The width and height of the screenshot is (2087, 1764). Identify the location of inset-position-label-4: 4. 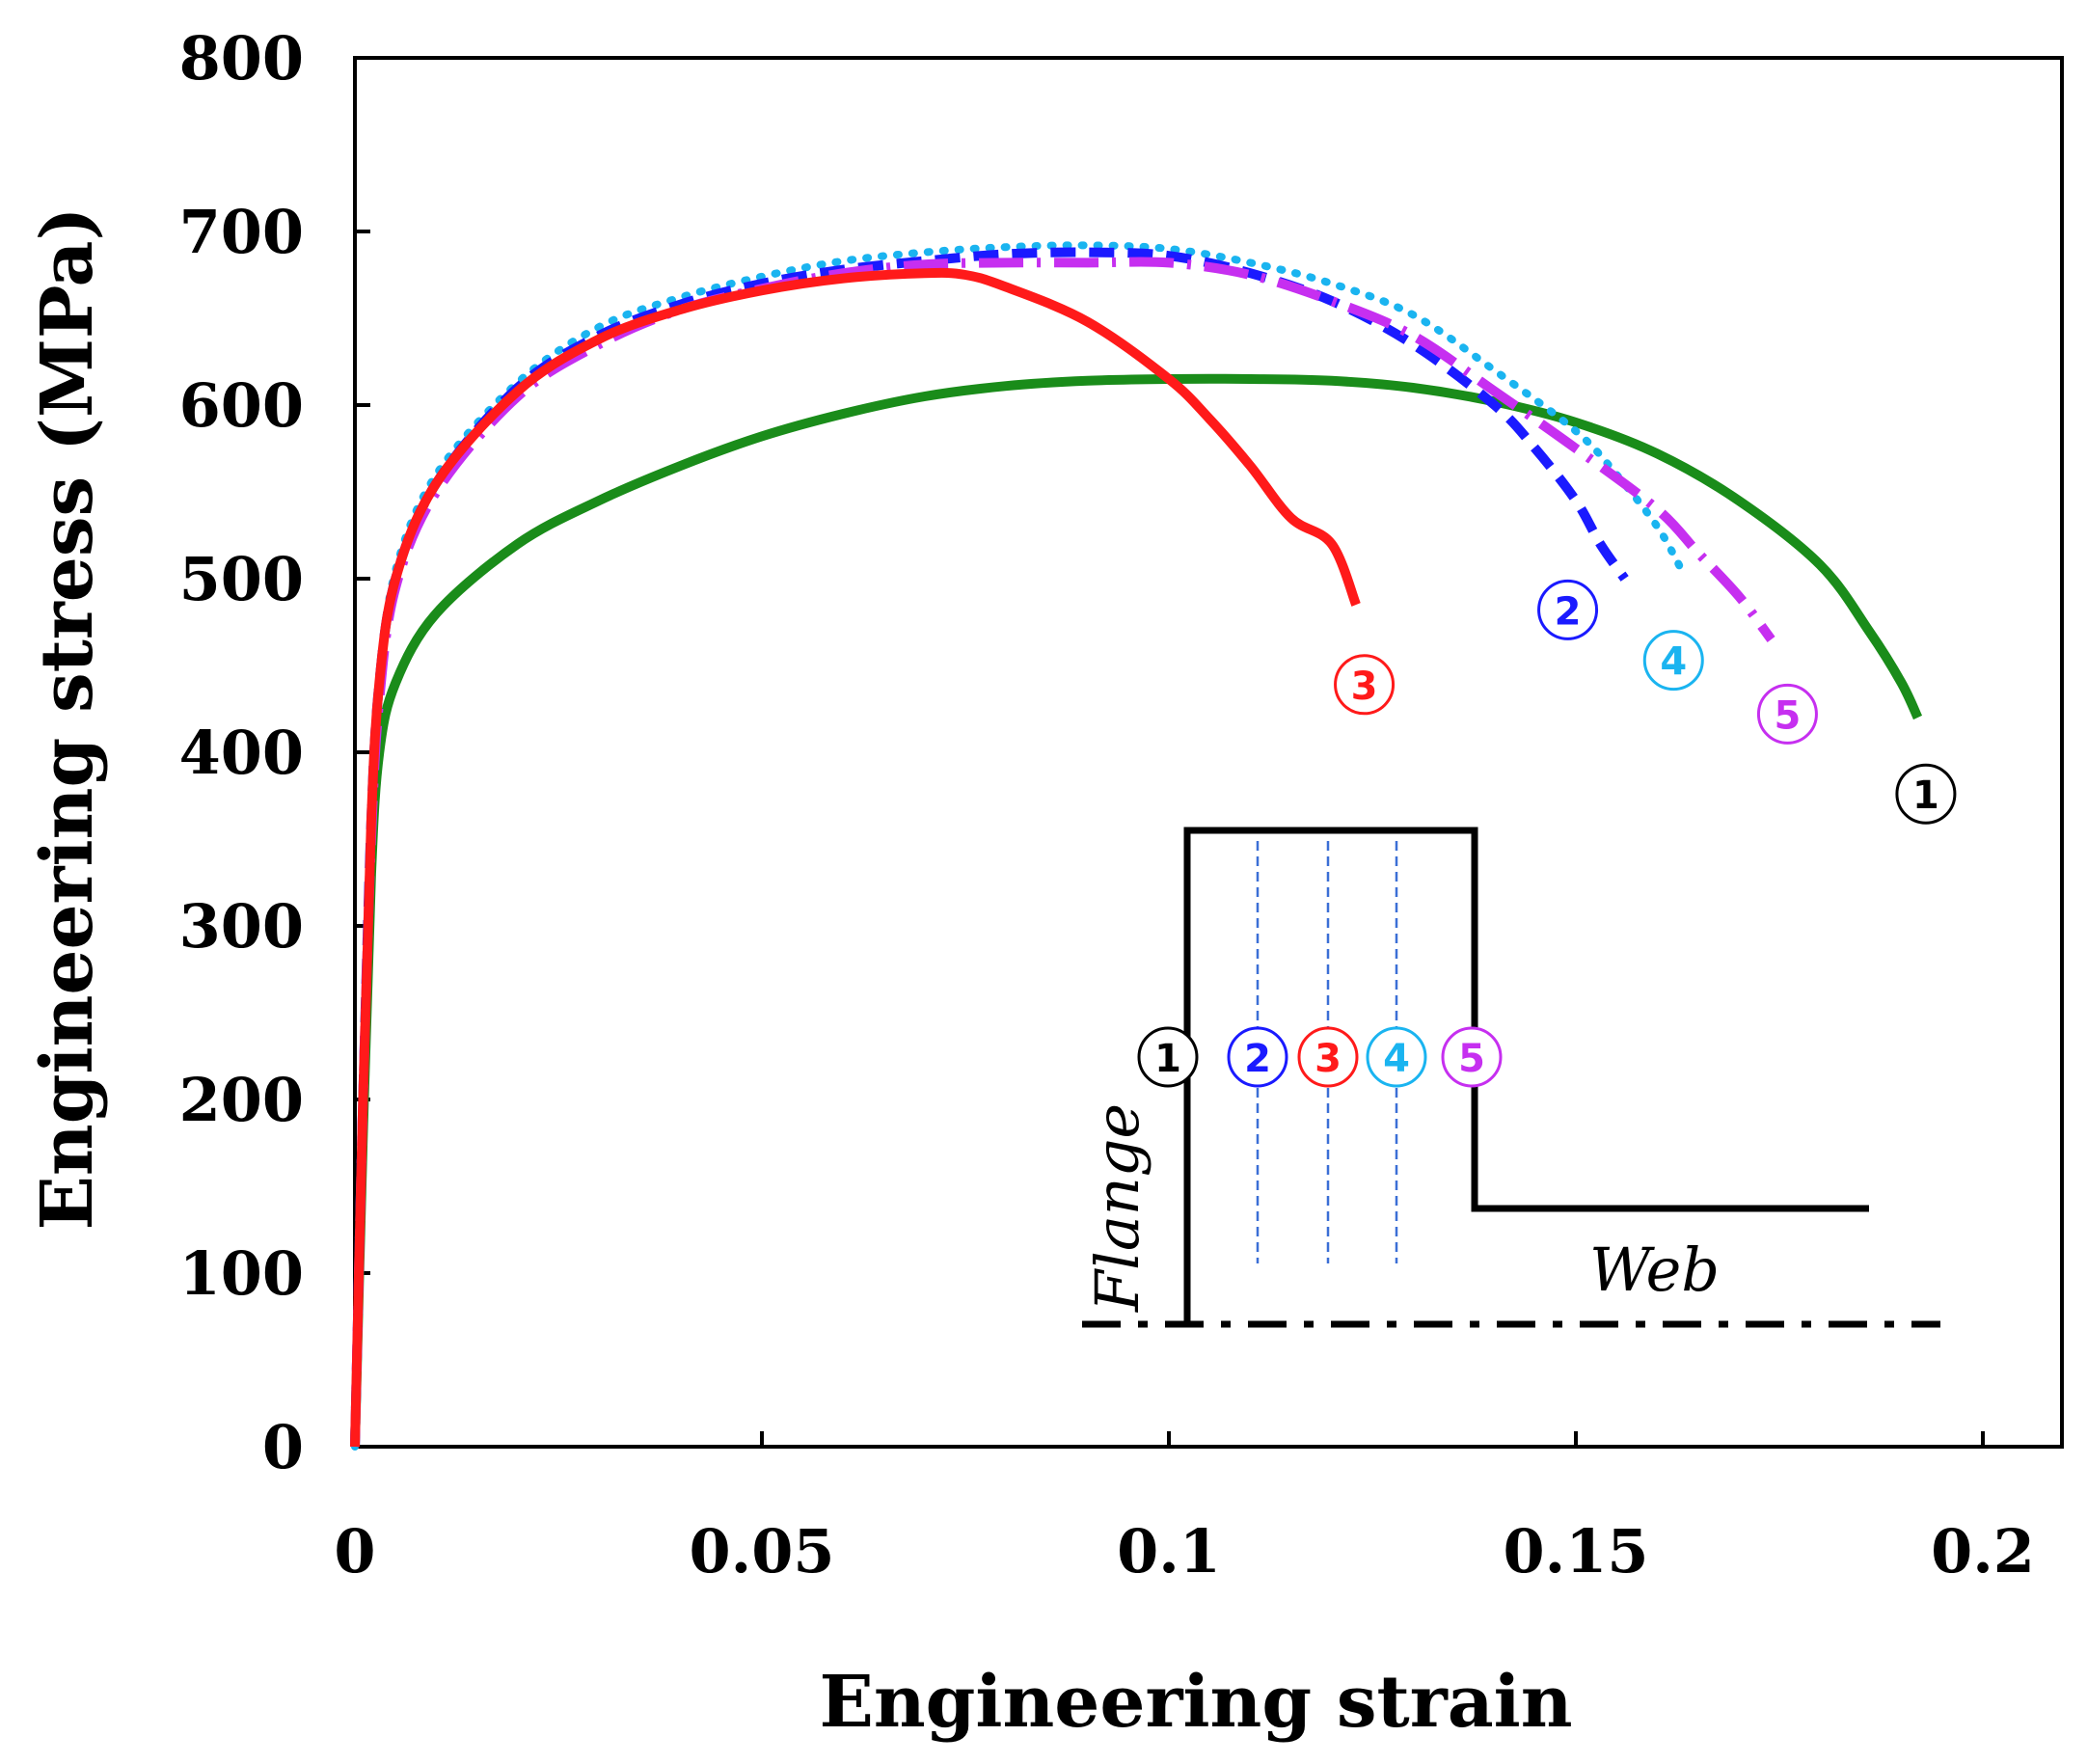
(1397, 1059).